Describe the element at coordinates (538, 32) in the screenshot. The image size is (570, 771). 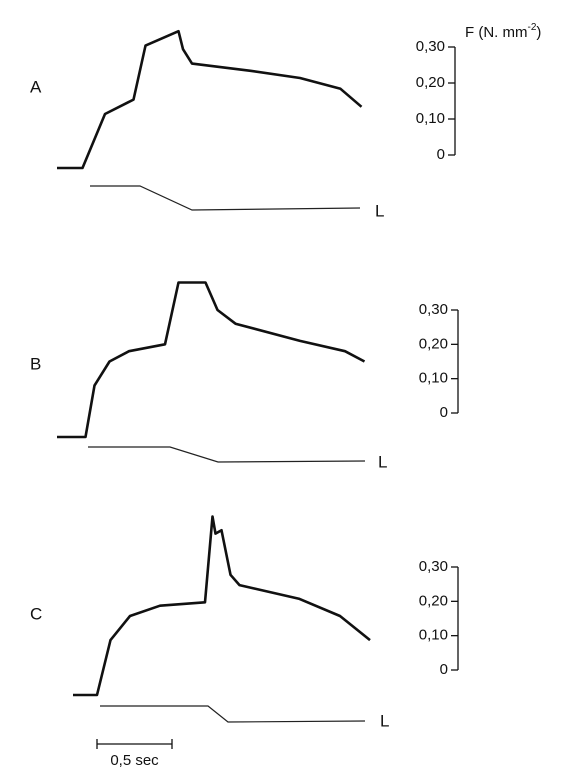
I see `y-label-suffix: )` at that location.